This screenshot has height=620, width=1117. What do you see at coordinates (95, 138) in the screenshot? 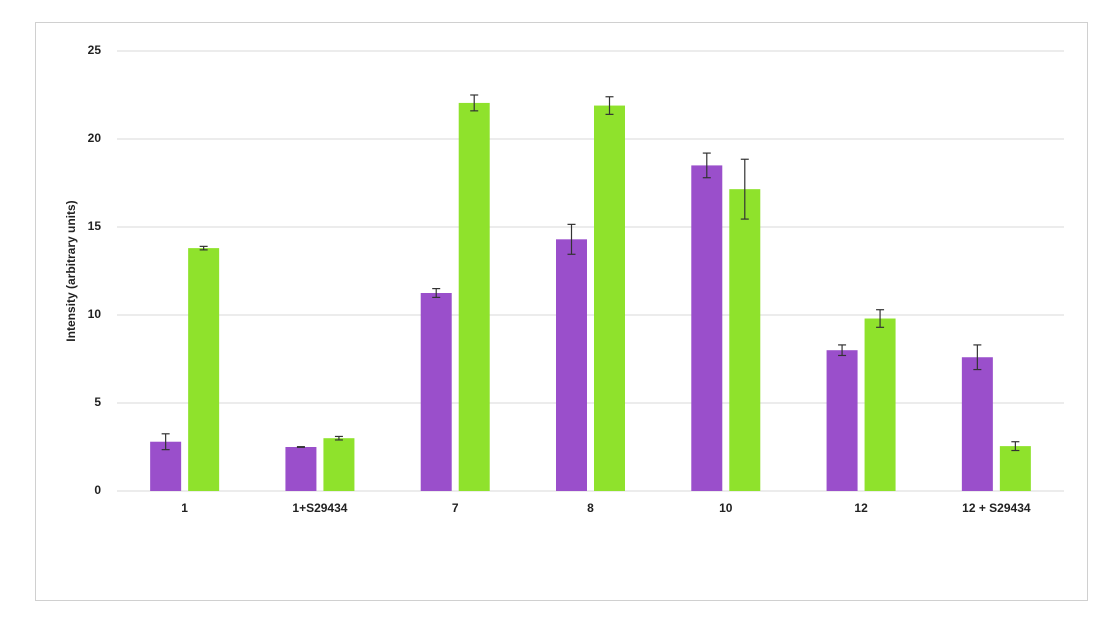
I see `y-tick-label: 20` at bounding box center [95, 138].